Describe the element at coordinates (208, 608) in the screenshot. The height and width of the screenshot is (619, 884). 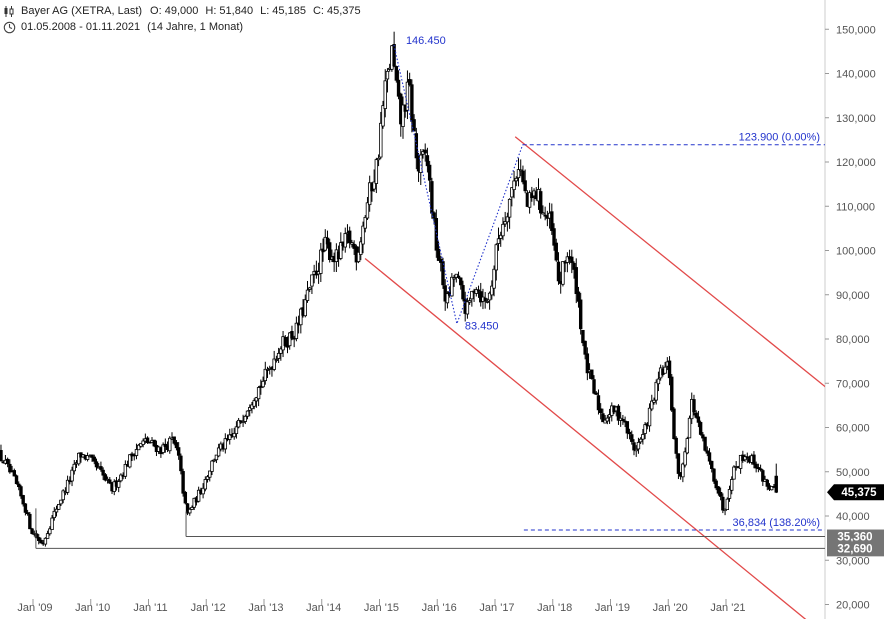
I see `x-tick-label: Jan '12` at that location.